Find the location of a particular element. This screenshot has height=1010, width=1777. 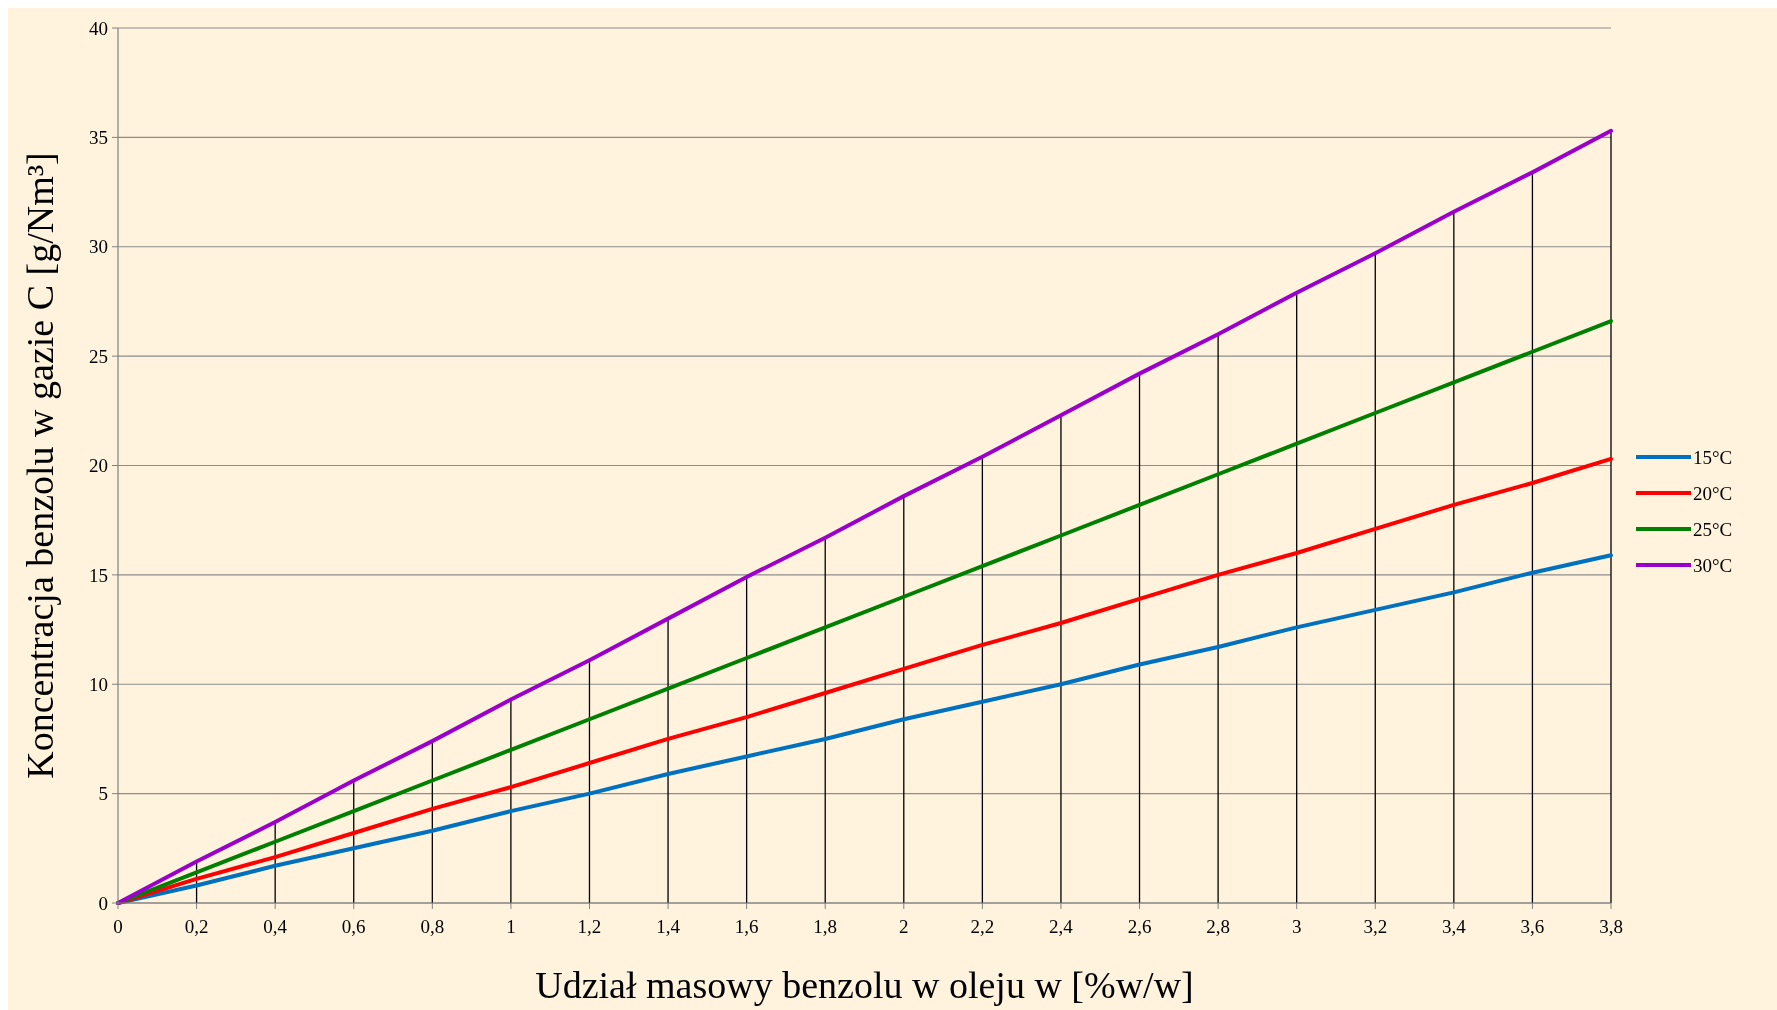

y-tick-label: 20 is located at coordinates (98, 466).